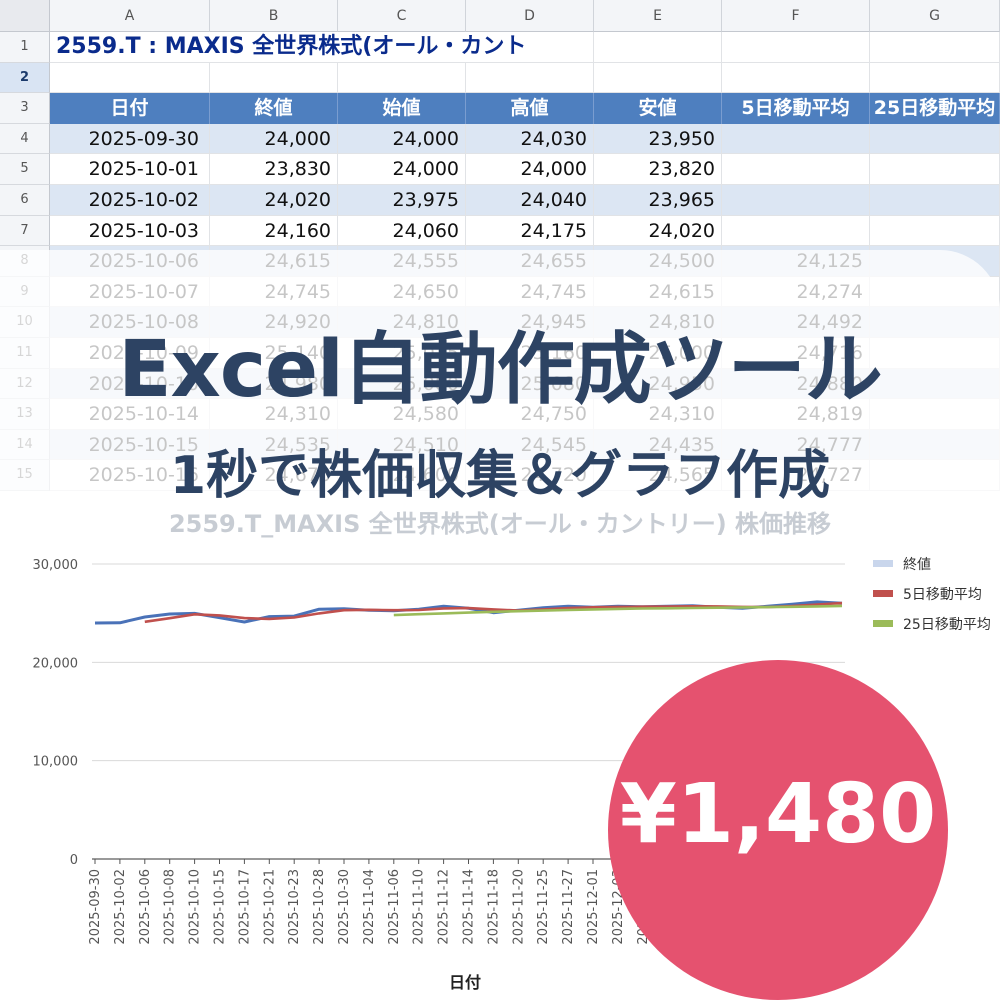 The image size is (1000, 1000). I want to click on value-cell: 23,950, so click(658, 139).